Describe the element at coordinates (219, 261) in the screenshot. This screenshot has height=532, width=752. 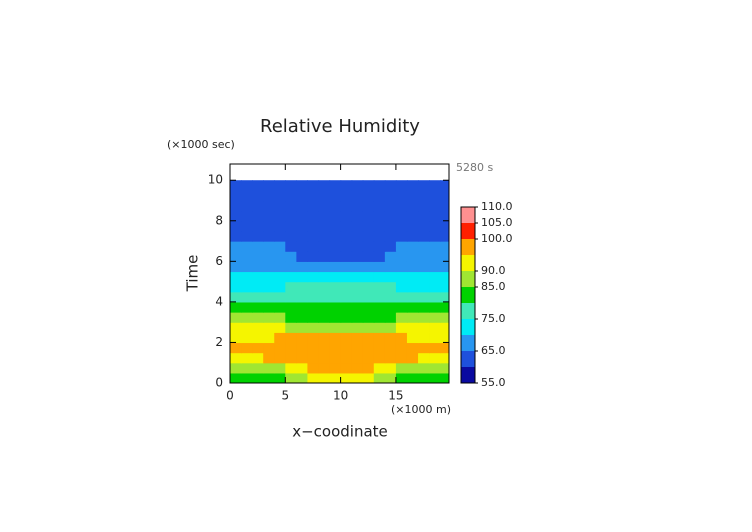
I see `y-tick-label: 6` at that location.